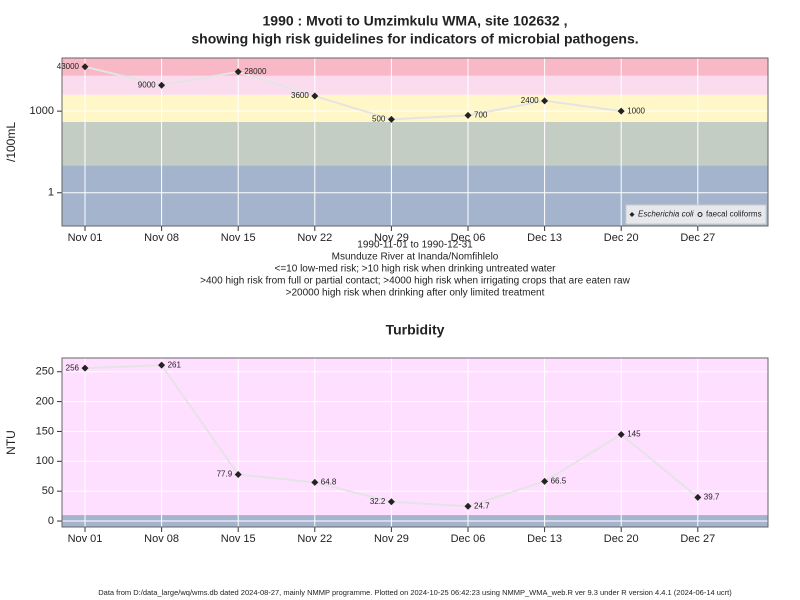  I want to click on note: 1990-11-01 to 1990-12-31, so click(415, 245).